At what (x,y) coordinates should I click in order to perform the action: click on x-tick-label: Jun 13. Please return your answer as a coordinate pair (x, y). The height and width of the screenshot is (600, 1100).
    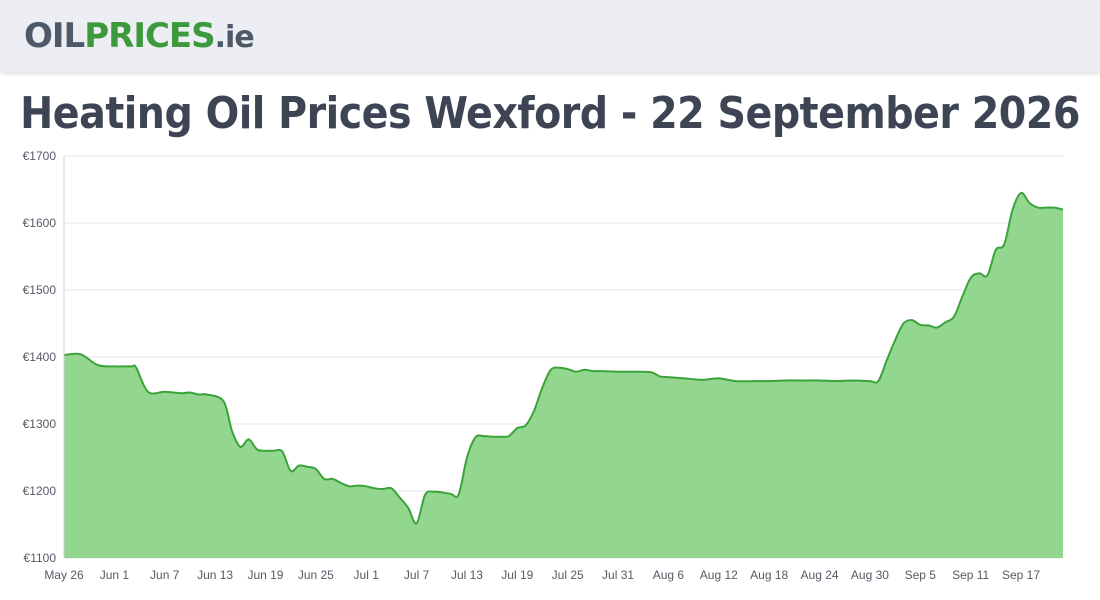
    Looking at the image, I should click on (215, 575).